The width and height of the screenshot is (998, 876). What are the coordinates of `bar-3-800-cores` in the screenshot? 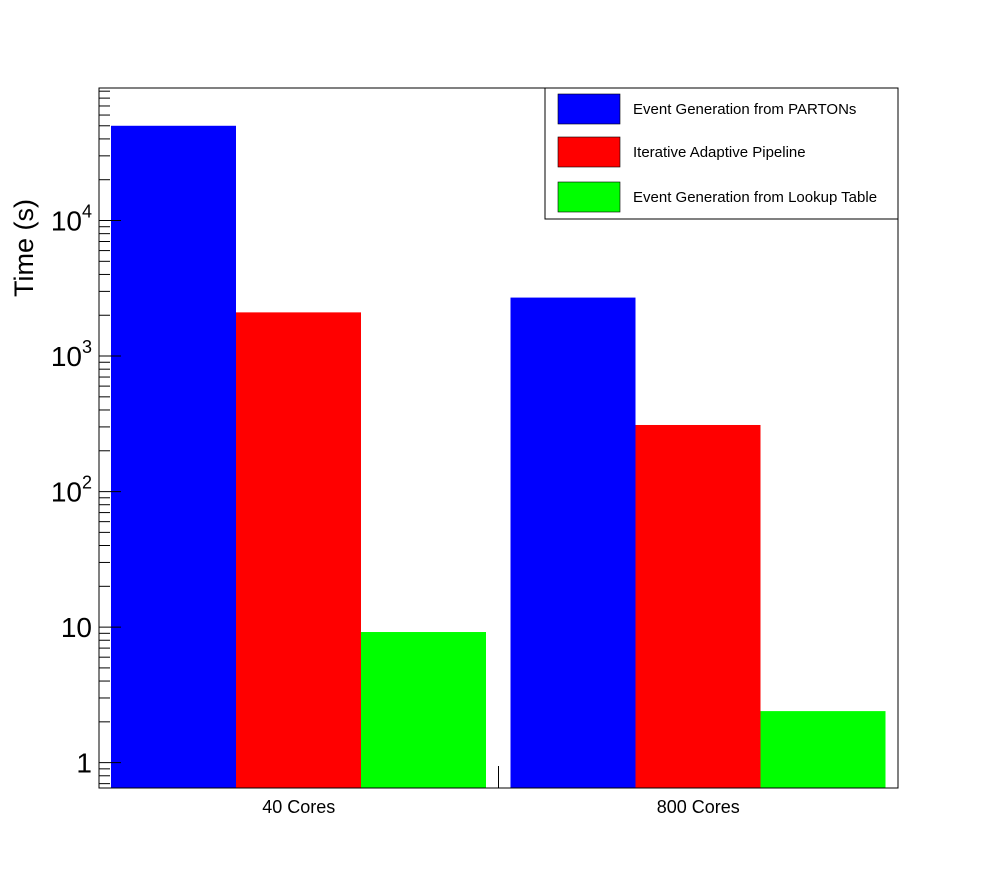 It's located at (823, 749).